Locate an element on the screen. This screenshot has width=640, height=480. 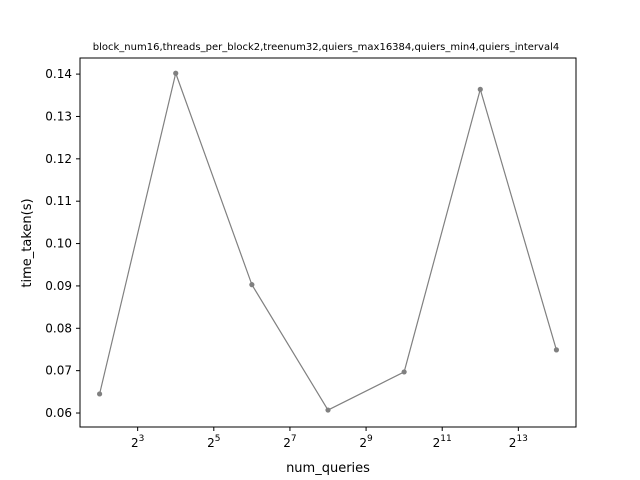
y-axis-label: time_taken(s) is located at coordinates (27, 242).